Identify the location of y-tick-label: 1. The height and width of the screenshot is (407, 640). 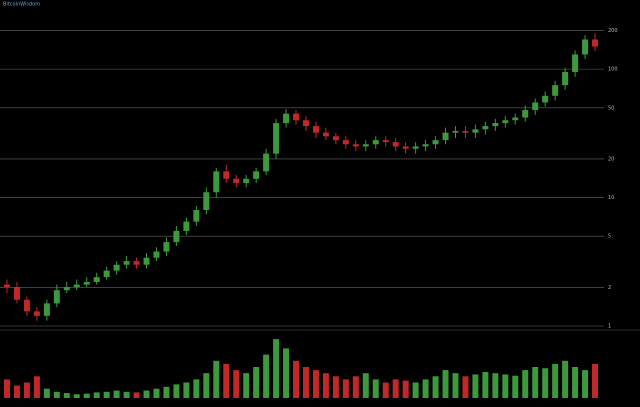
(609, 327).